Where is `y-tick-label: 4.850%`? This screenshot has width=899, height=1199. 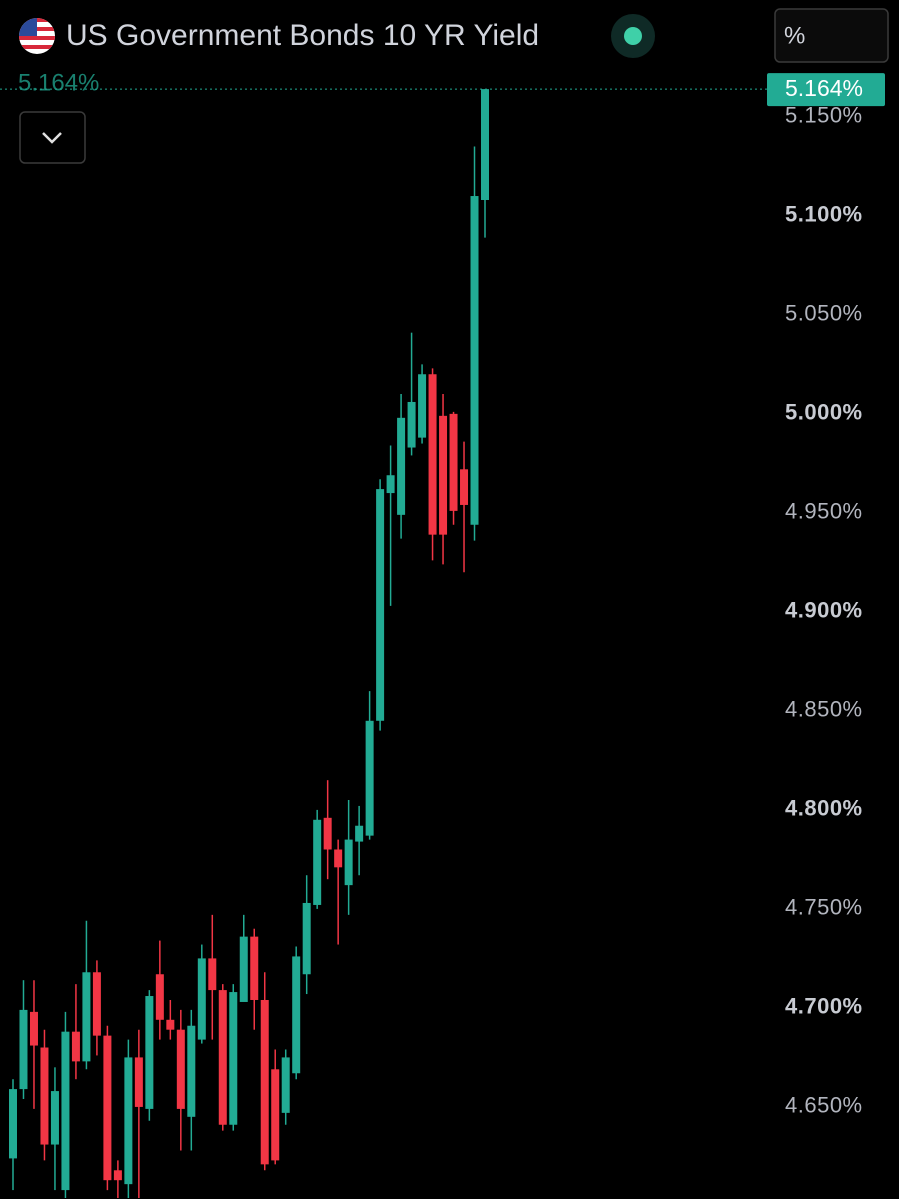
y-tick-label: 4.850% is located at coordinates (824, 709).